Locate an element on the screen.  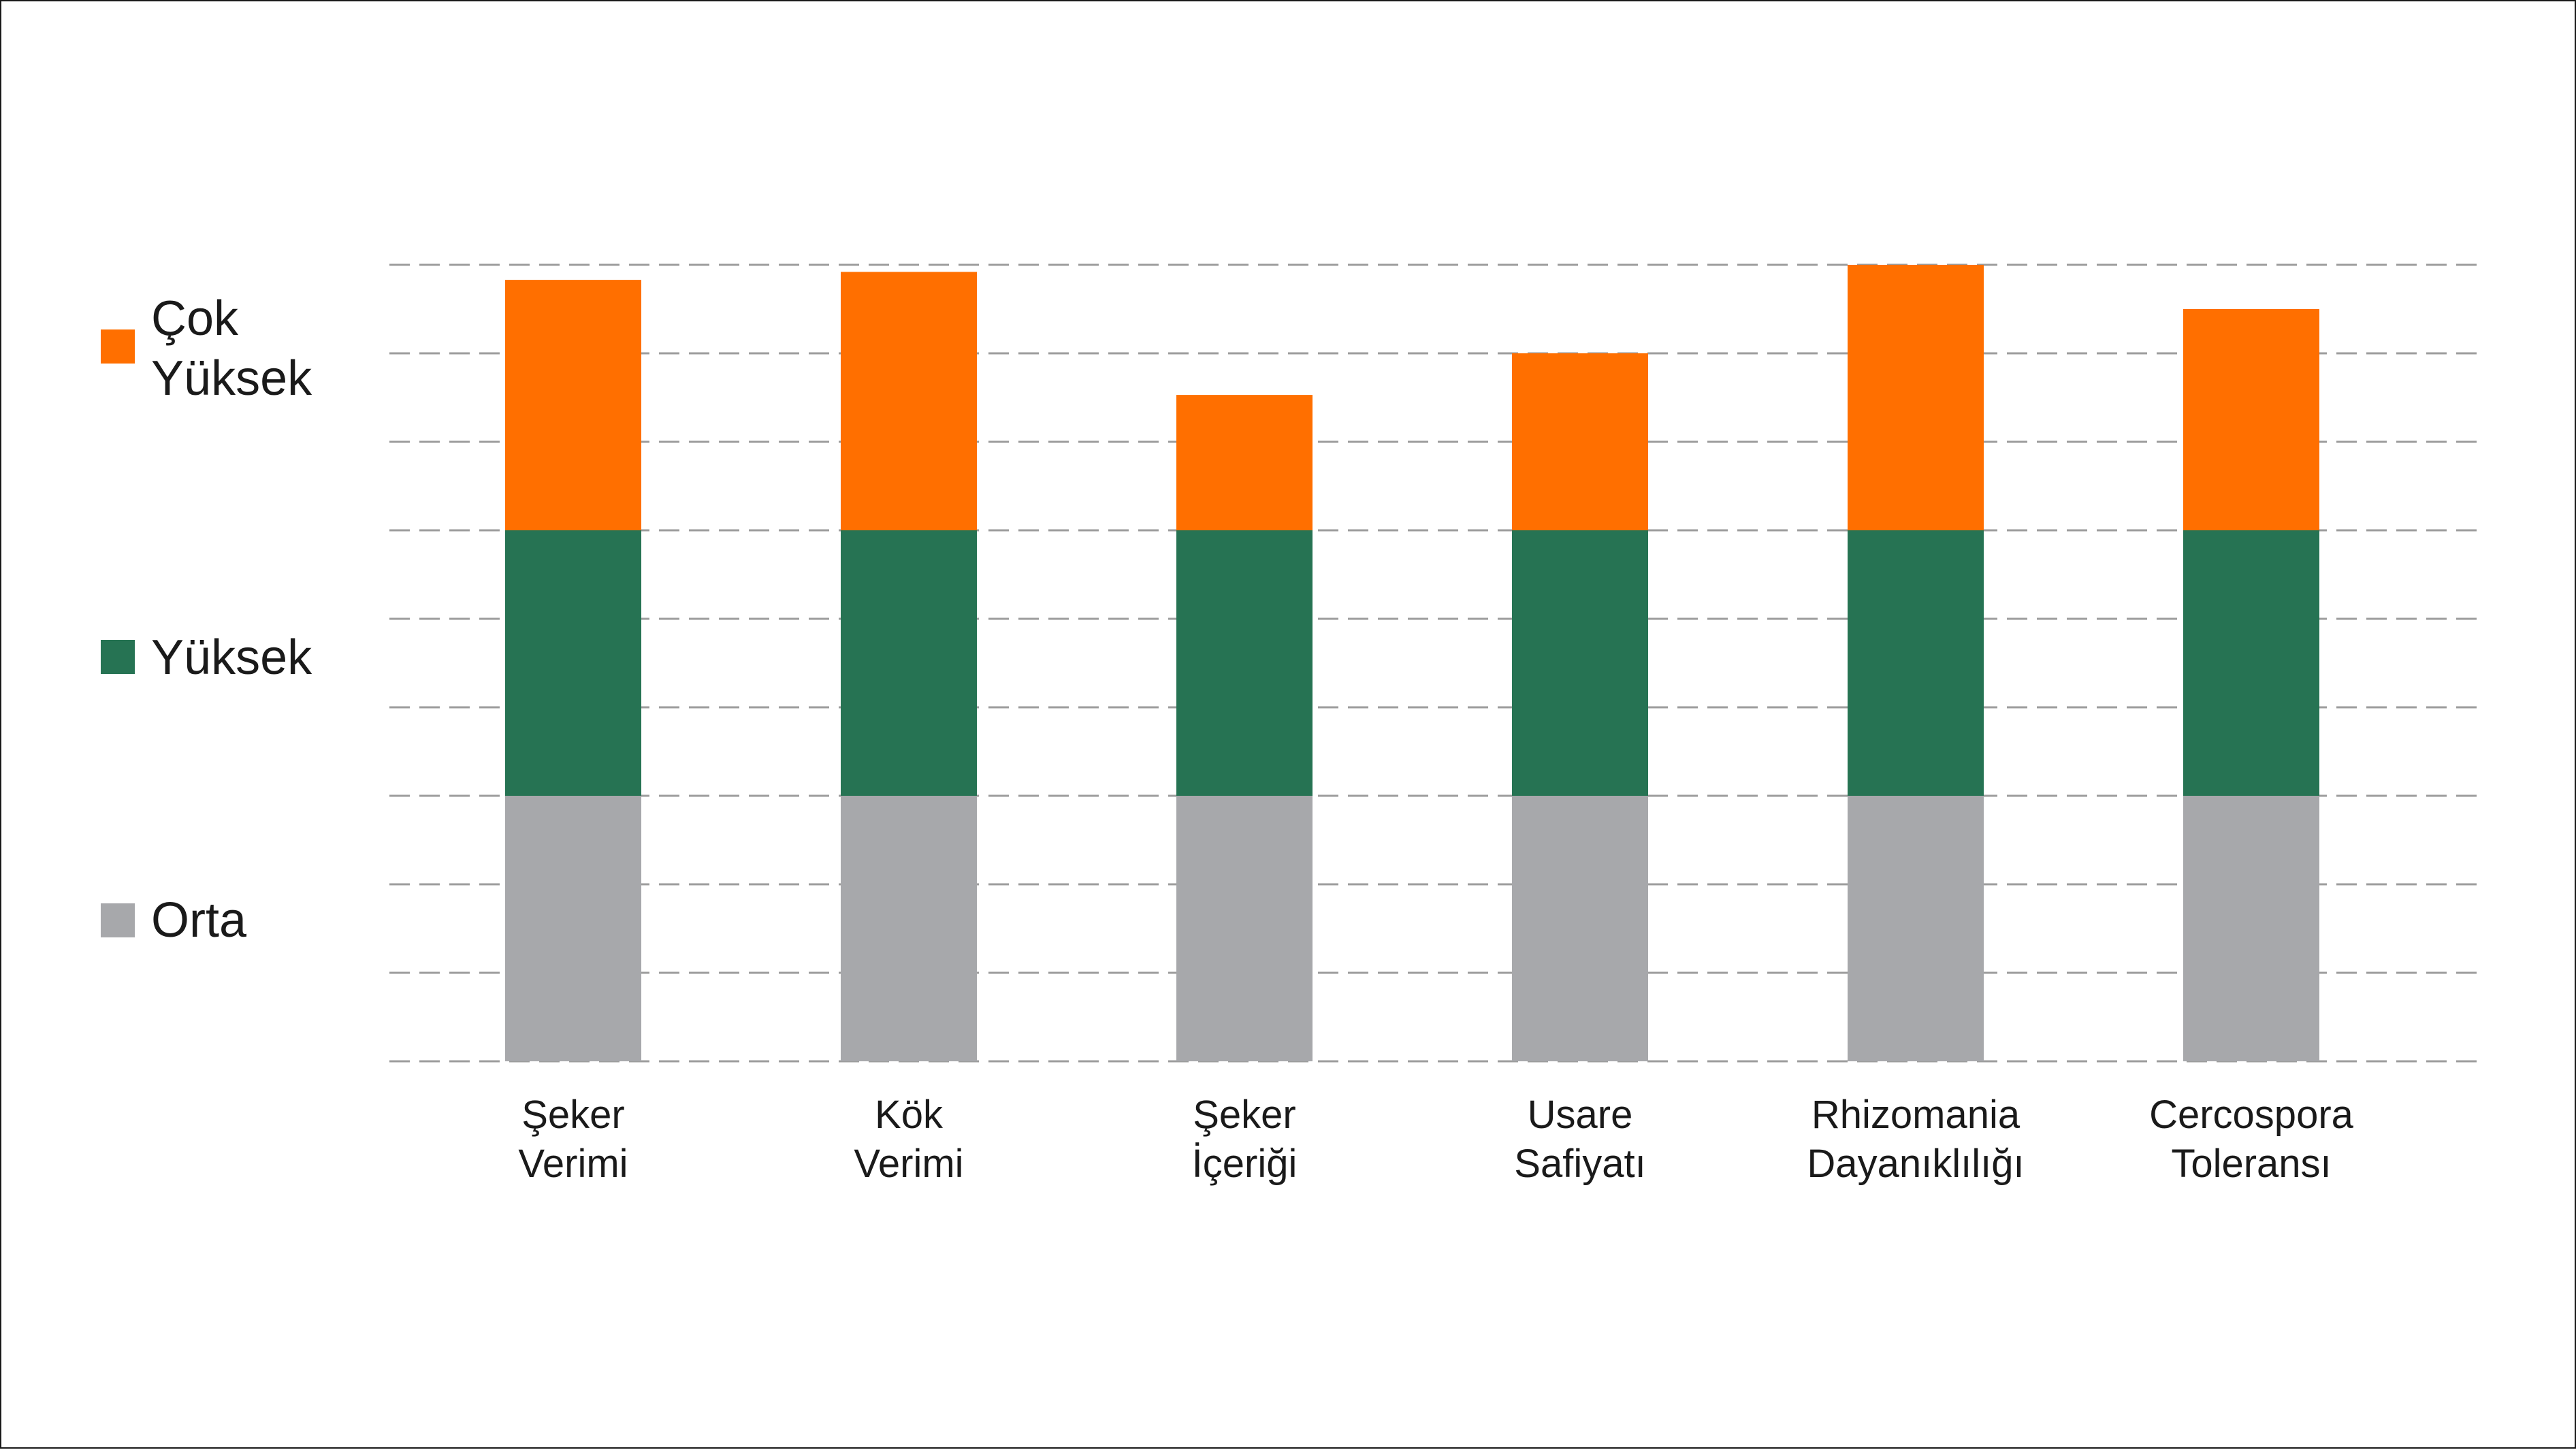
x-tick-label-5-line-2: Dayanıklılığı is located at coordinates (1915, 1164).